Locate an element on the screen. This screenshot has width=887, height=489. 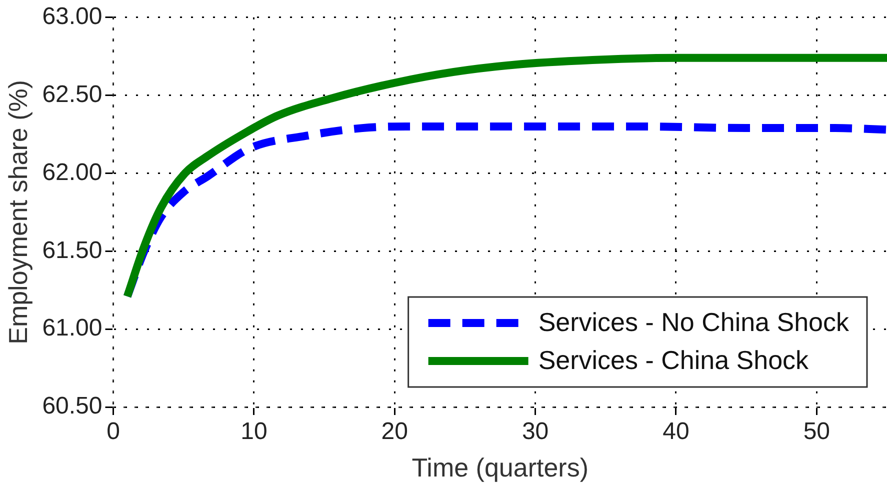
y-axis-title: Employment share (%) is located at coordinates (17, 212).